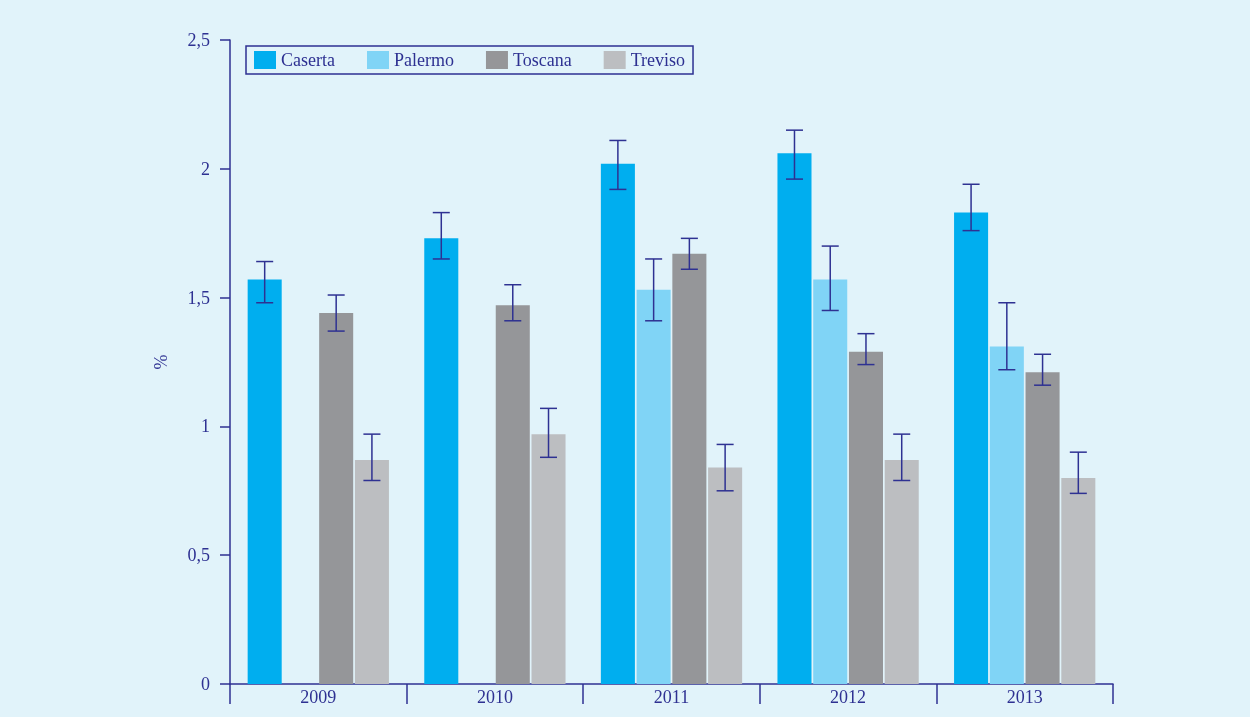  I want to click on y-tick-label: 1,5, so click(198, 297).